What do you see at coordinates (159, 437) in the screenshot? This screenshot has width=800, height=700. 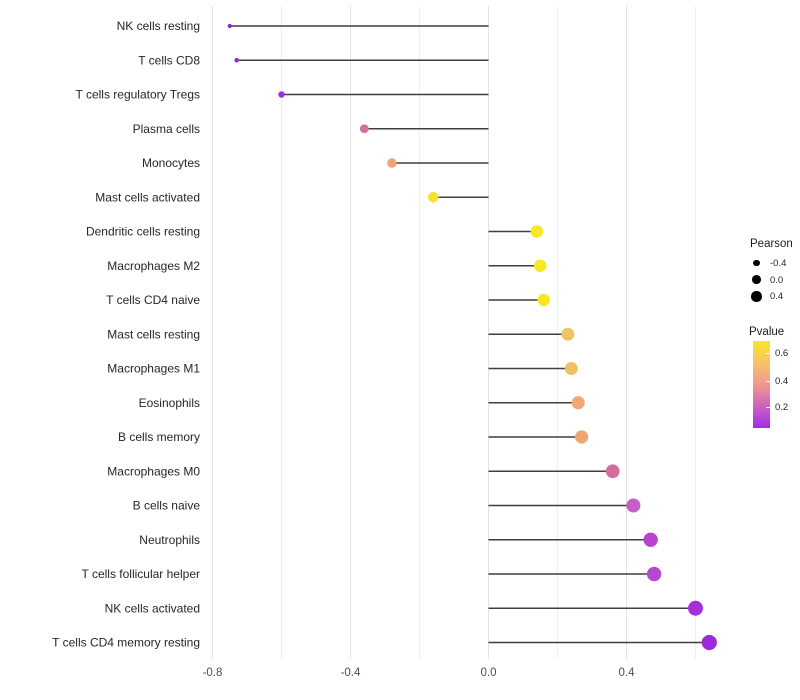 I see `category-label: B cells memory` at bounding box center [159, 437].